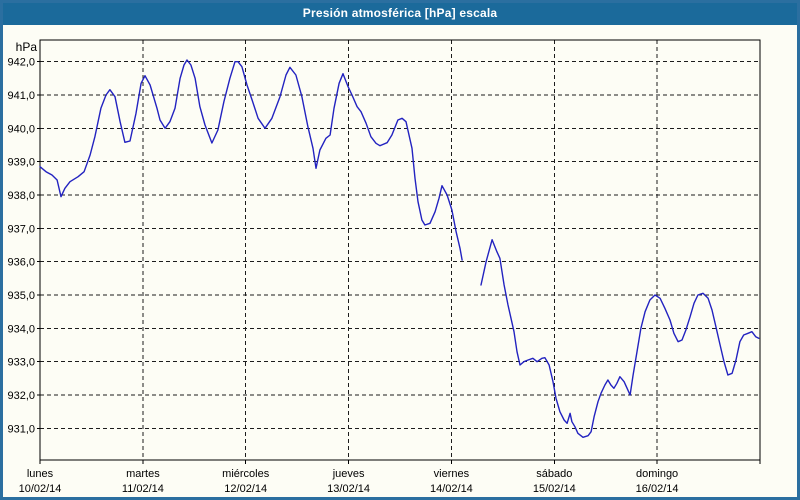 The width and height of the screenshot is (800, 500). What do you see at coordinates (143, 489) in the screenshot?
I see `x-date-label: 11/02/14` at bounding box center [143, 489].